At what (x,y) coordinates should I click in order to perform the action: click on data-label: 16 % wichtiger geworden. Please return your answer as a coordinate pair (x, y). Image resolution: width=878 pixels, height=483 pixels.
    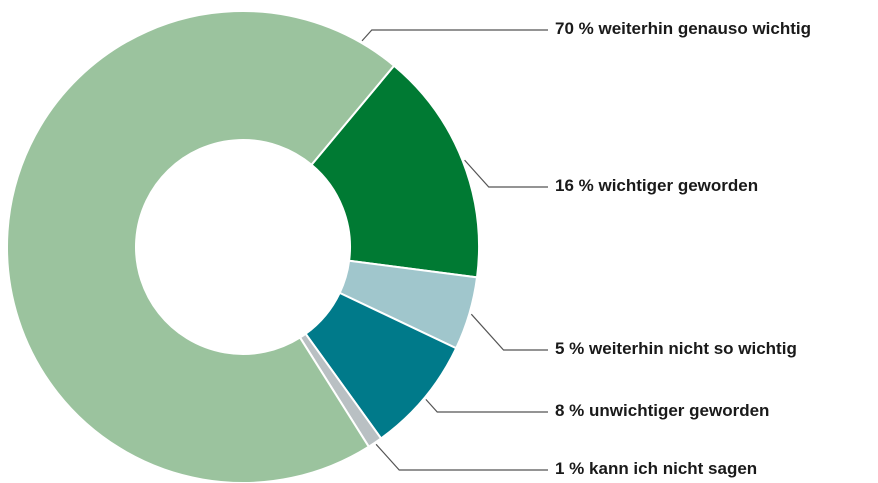
    Looking at the image, I should click on (656, 185).